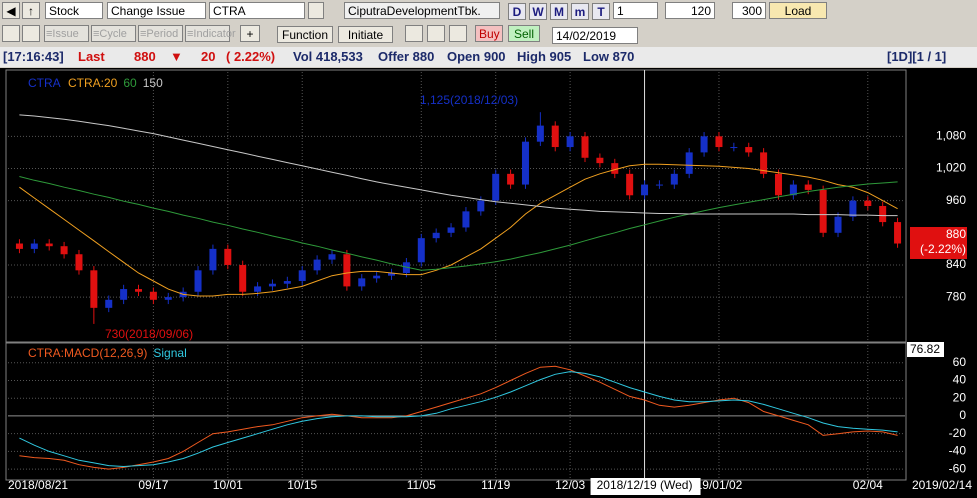 The width and height of the screenshot is (977, 498). I want to click on period-button: T, so click(601, 11).